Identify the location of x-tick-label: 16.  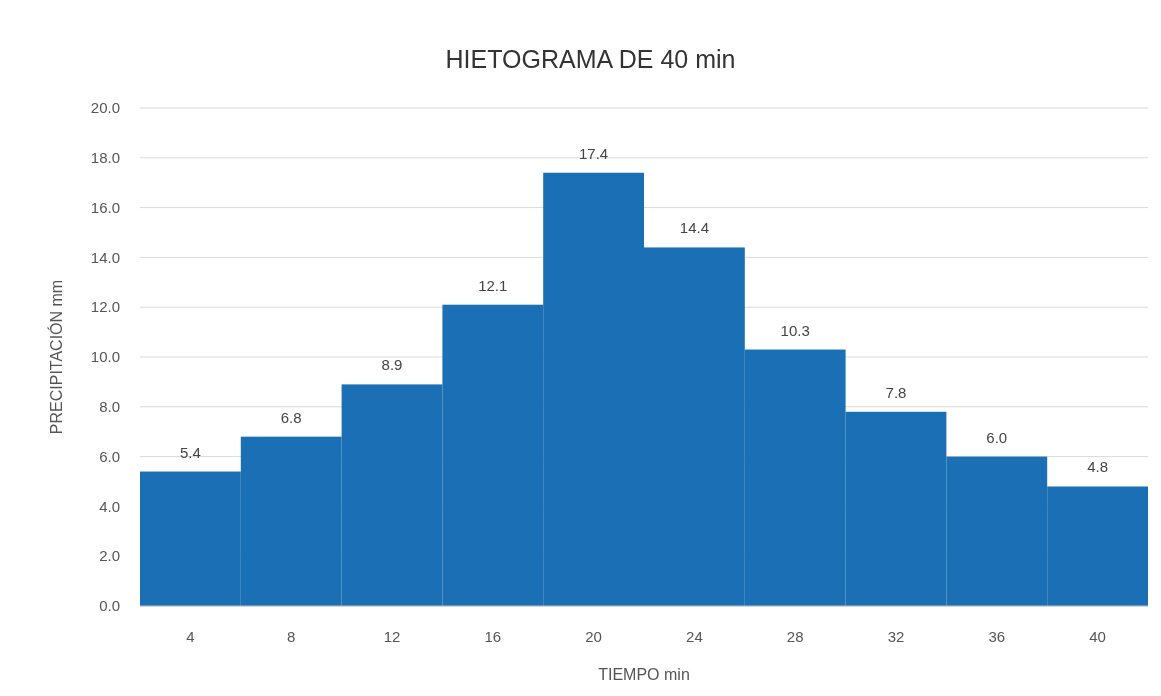
(493, 636).